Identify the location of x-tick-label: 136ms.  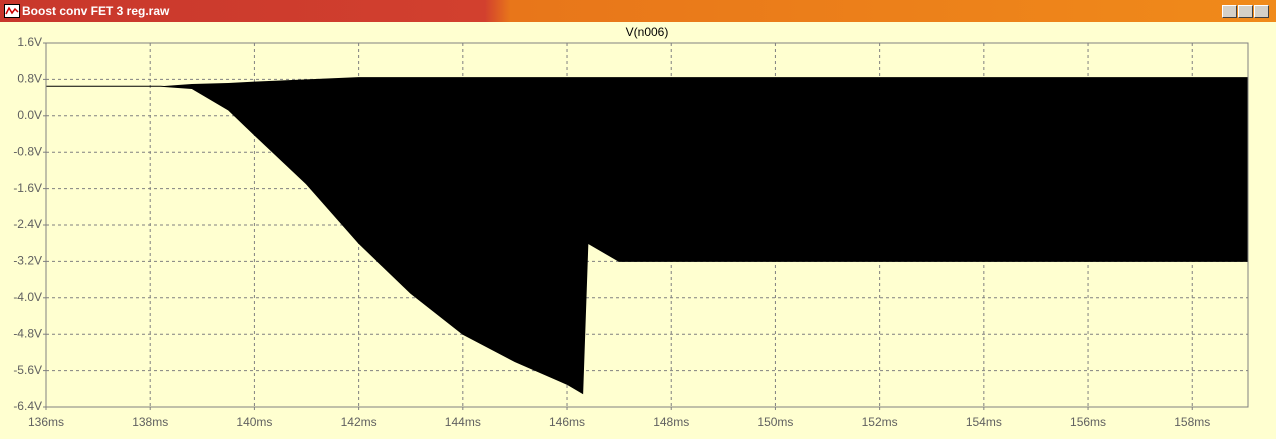
(46, 422).